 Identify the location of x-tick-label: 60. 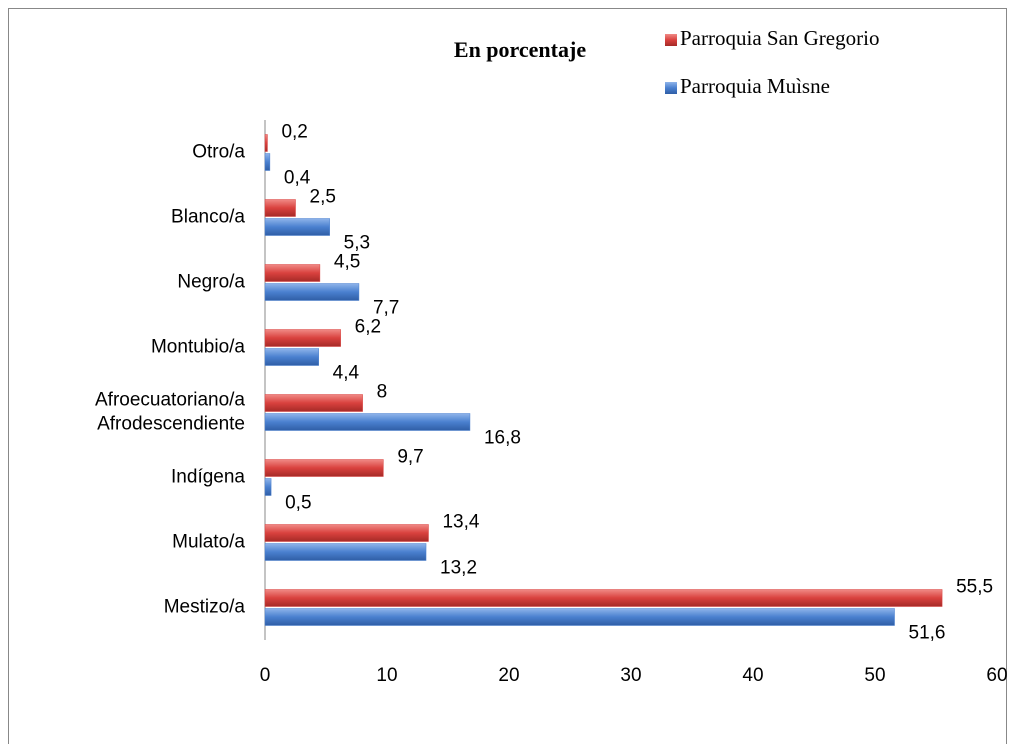
(996, 675).